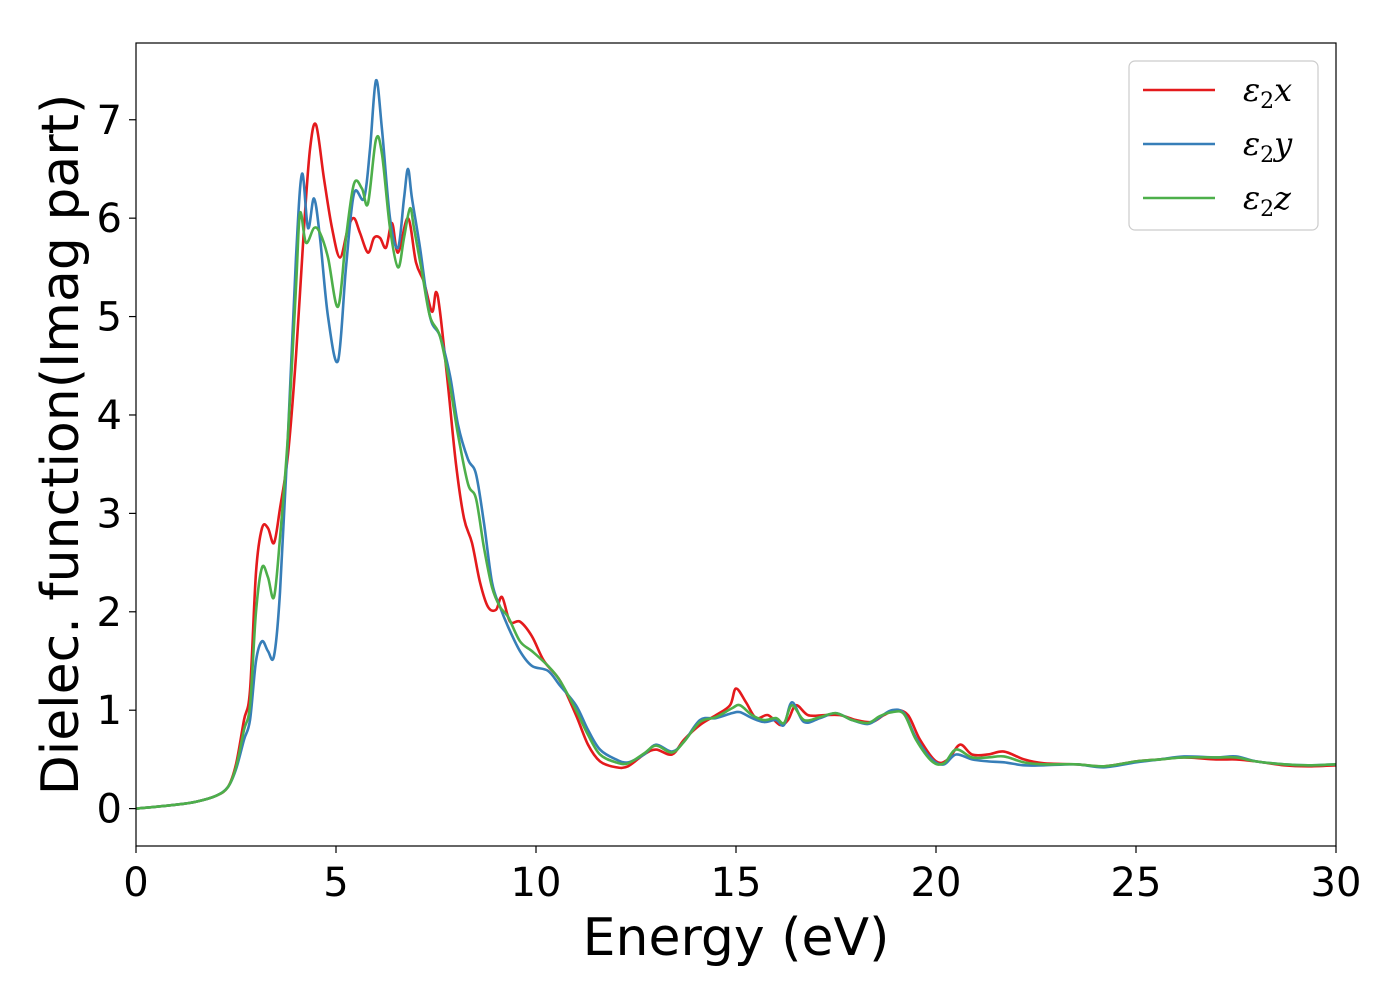 This screenshot has height=1000, width=1400. I want to click on x-tick-label: 30, so click(1336, 883).